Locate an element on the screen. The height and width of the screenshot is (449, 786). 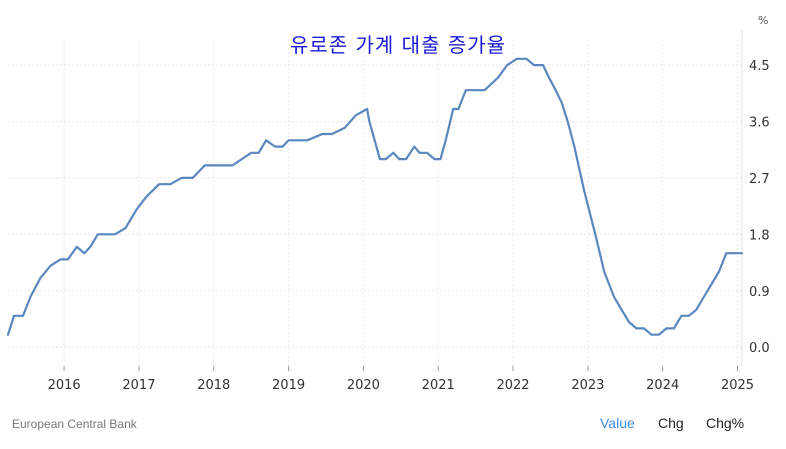
tab-chg: Chg is located at coordinates (671, 423).